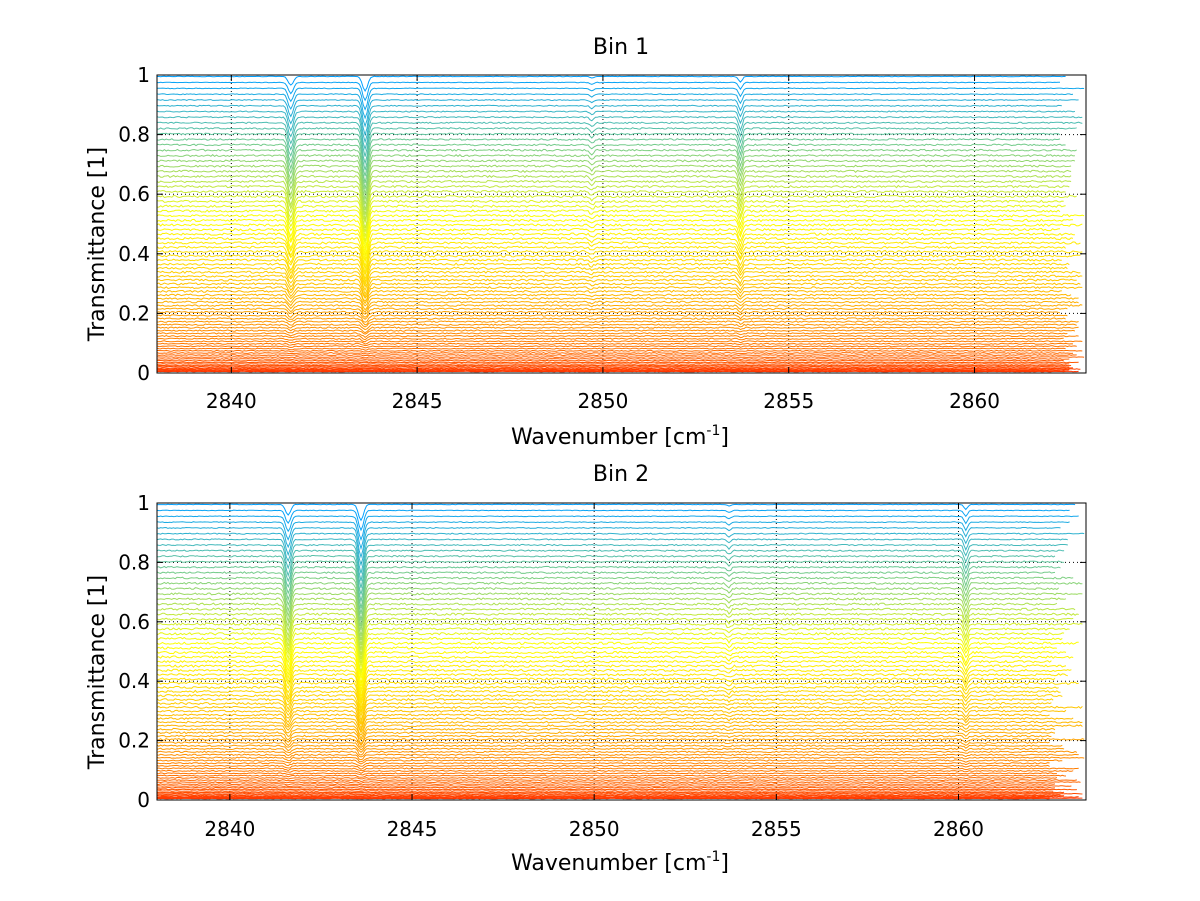  I want to click on x-tick-label: 2860, so click(974, 401).